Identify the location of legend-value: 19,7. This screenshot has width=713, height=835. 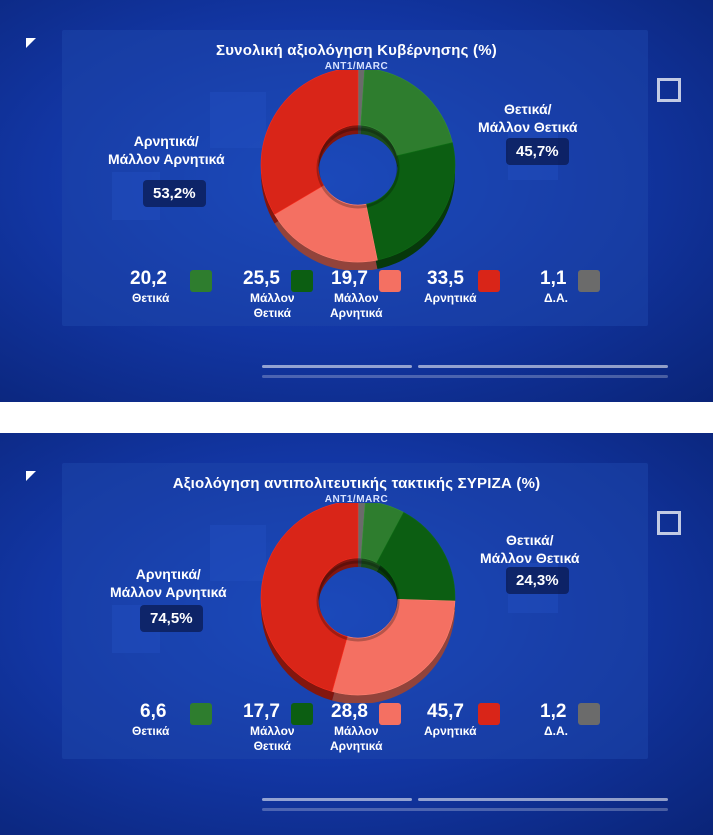
(349, 278).